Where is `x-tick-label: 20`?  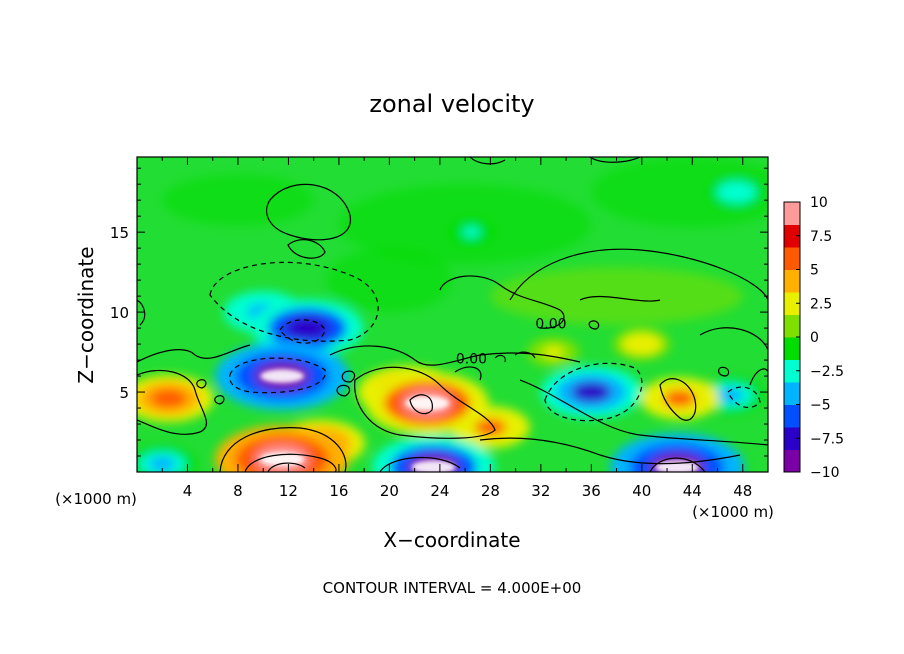
x-tick-label: 20 is located at coordinates (389, 491).